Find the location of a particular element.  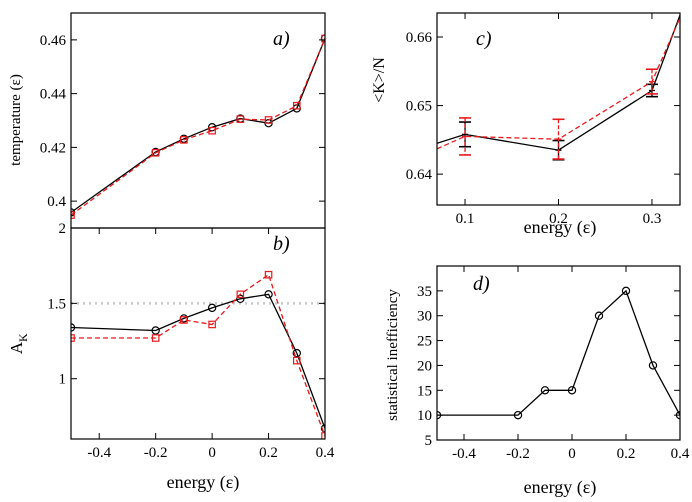

ytick-label: 10 is located at coordinates (424, 416).